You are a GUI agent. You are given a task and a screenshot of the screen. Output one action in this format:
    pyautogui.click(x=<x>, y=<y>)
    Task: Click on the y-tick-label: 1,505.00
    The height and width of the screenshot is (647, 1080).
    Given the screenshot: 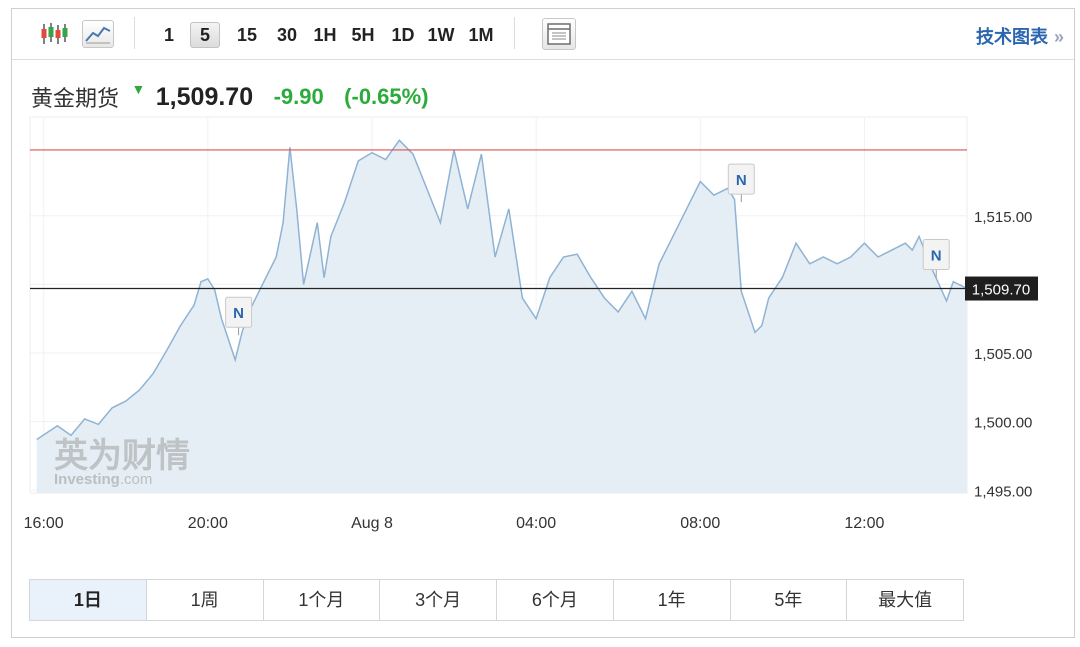 What is the action you would take?
    pyautogui.click(x=1003, y=354)
    